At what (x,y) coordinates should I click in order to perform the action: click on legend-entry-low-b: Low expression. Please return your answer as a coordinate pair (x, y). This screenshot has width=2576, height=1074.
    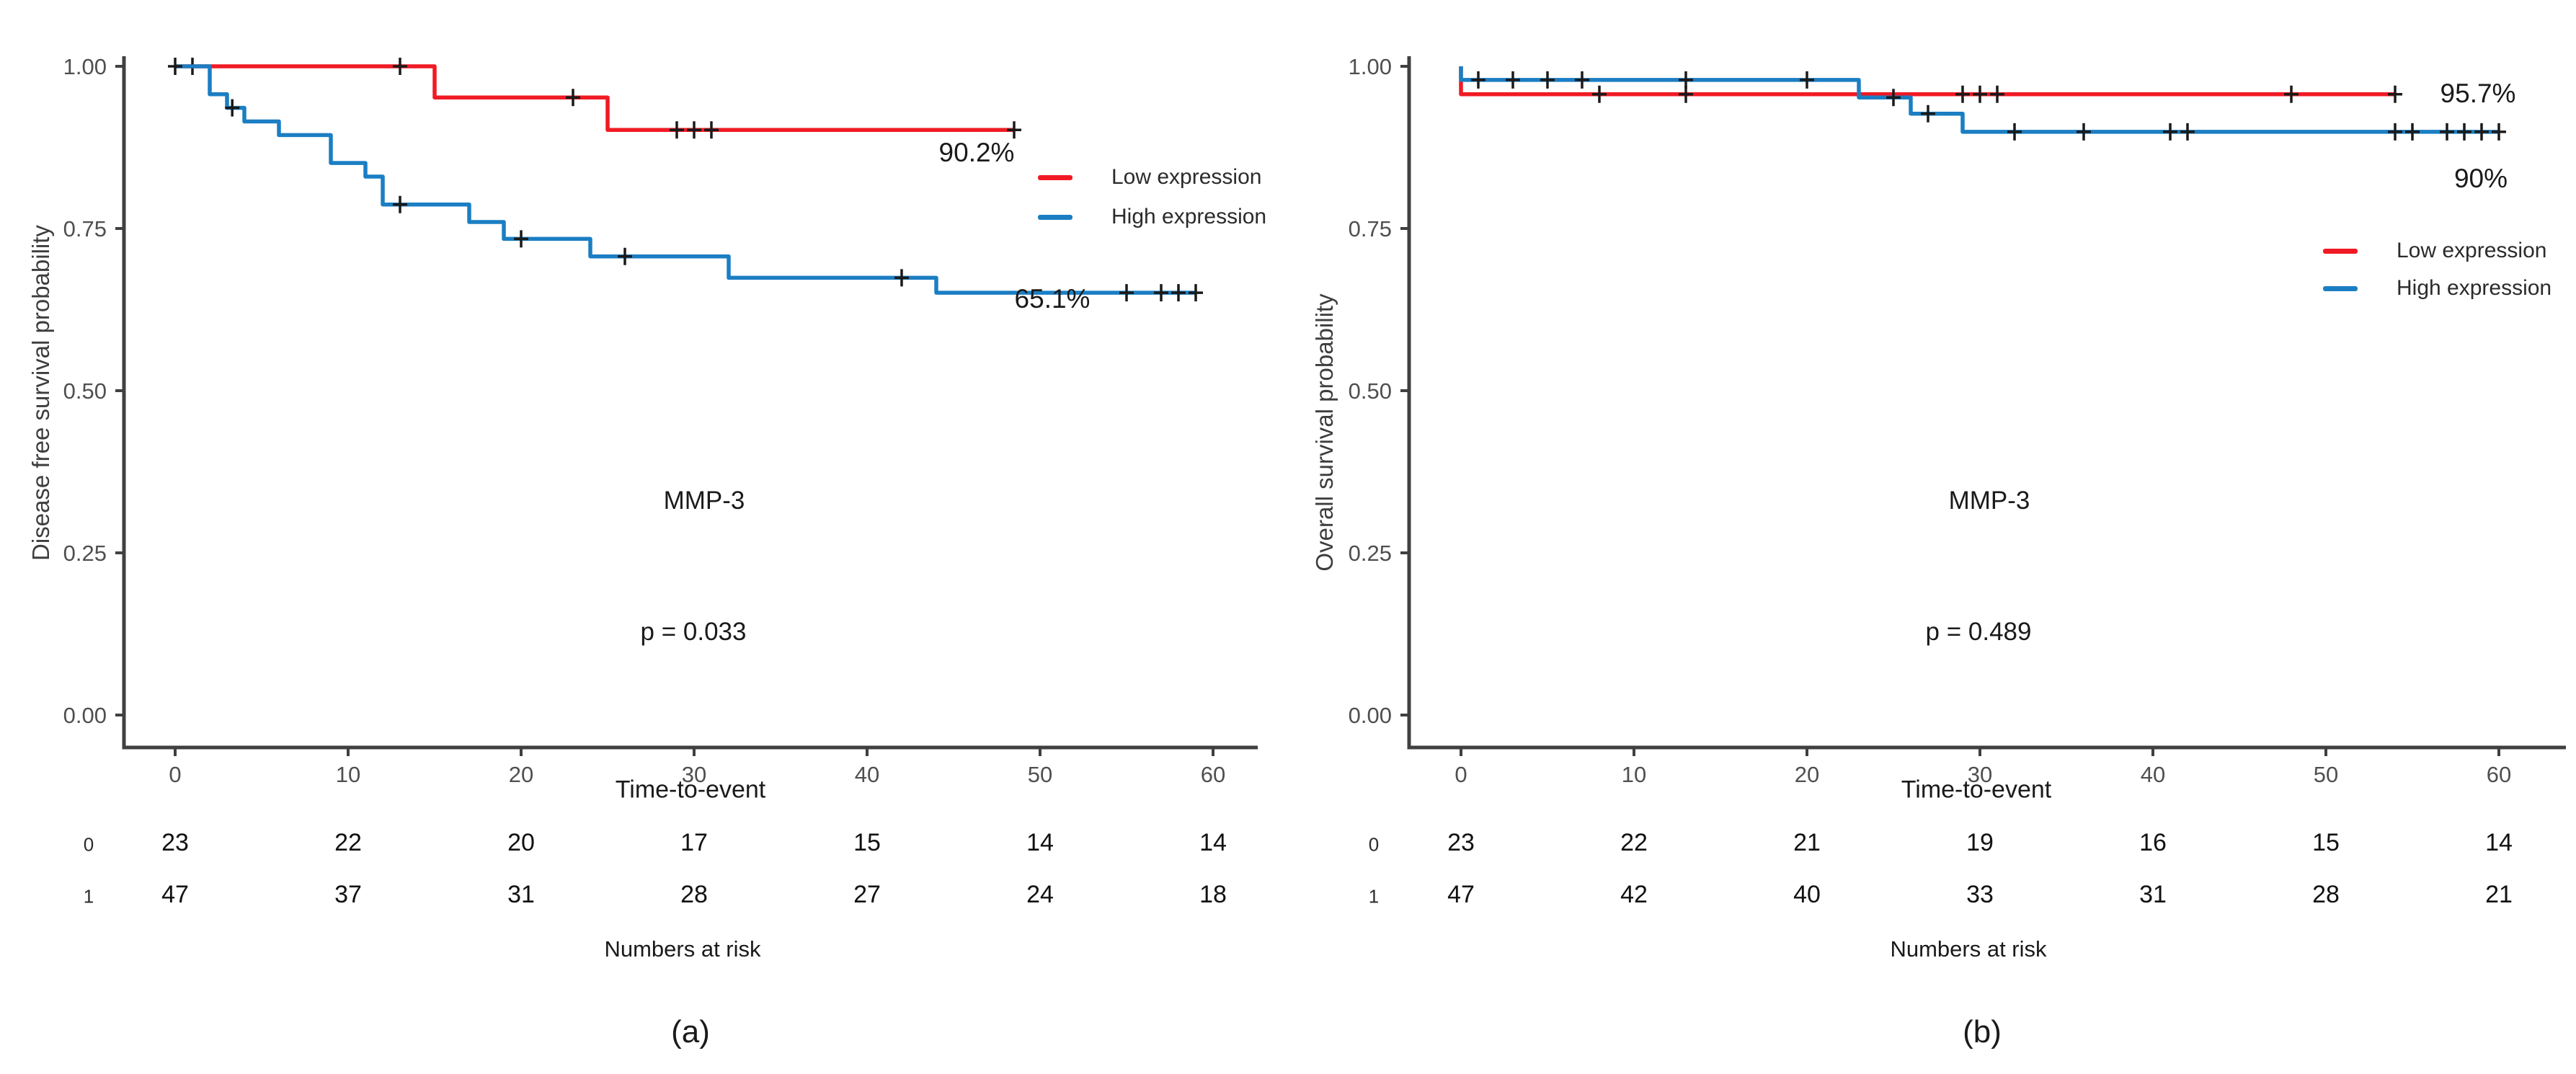
    Looking at the image, I should click on (2434, 251).